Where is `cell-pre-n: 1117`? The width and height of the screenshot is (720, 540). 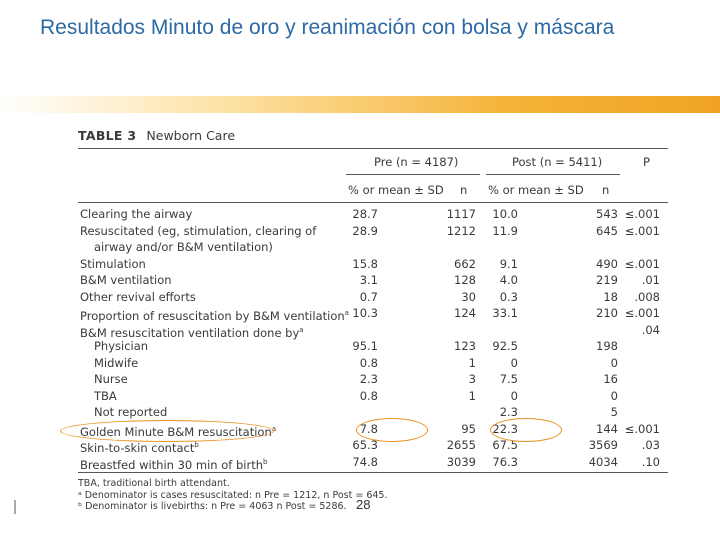
cell-pre-n: 1117 is located at coordinates (461, 214).